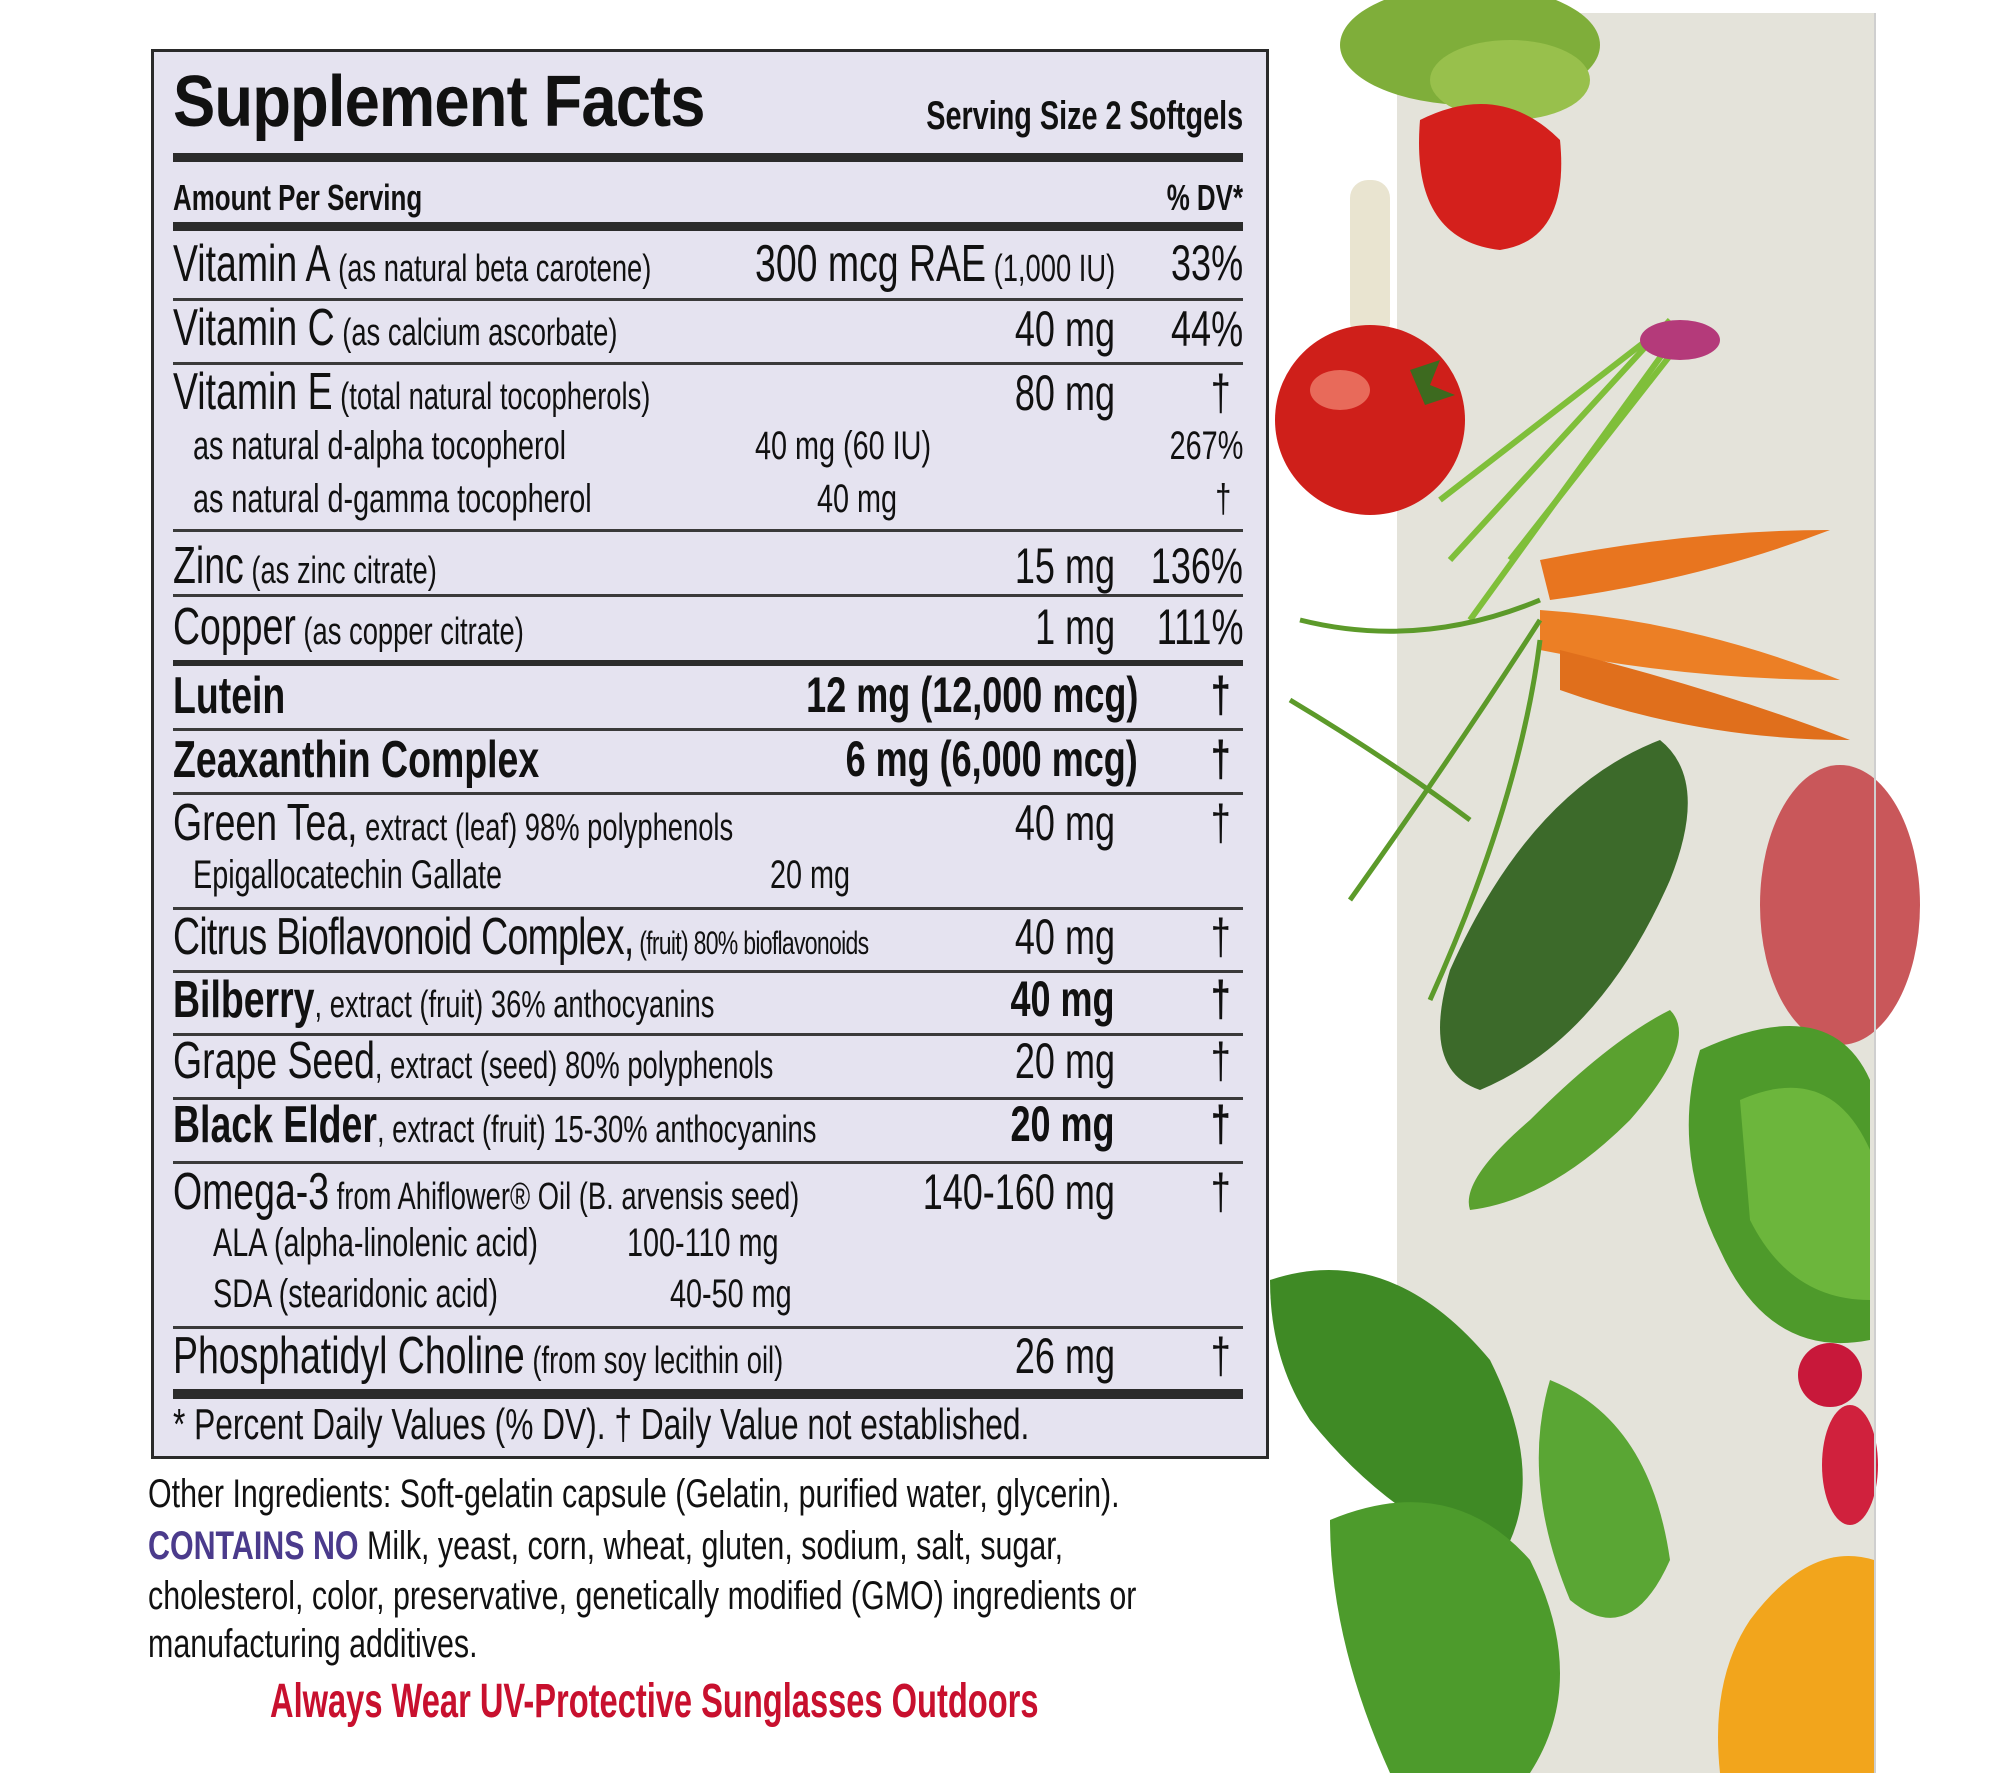 The height and width of the screenshot is (1778, 2000). Describe the element at coordinates (1062, 1124) in the screenshot. I see `amount-black-elder: 20 mg` at that location.